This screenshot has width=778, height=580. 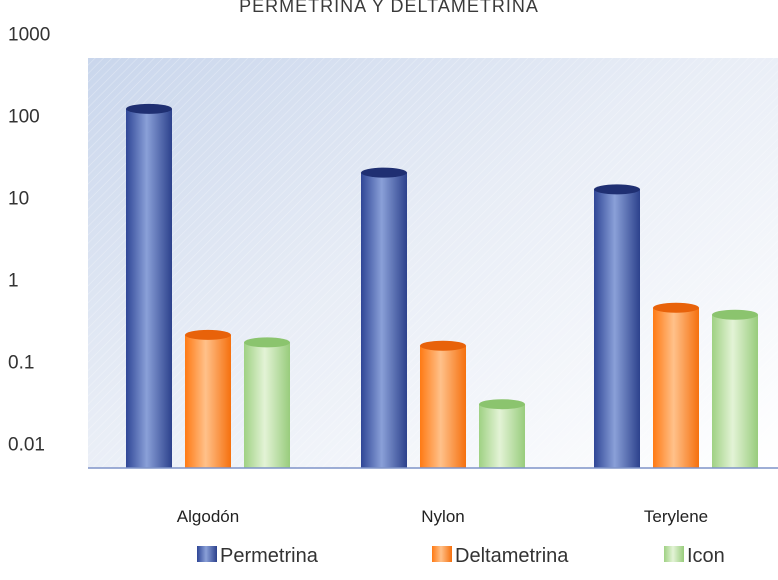 I want to click on bar-deltametrina-nylon, so click(x=443, y=404).